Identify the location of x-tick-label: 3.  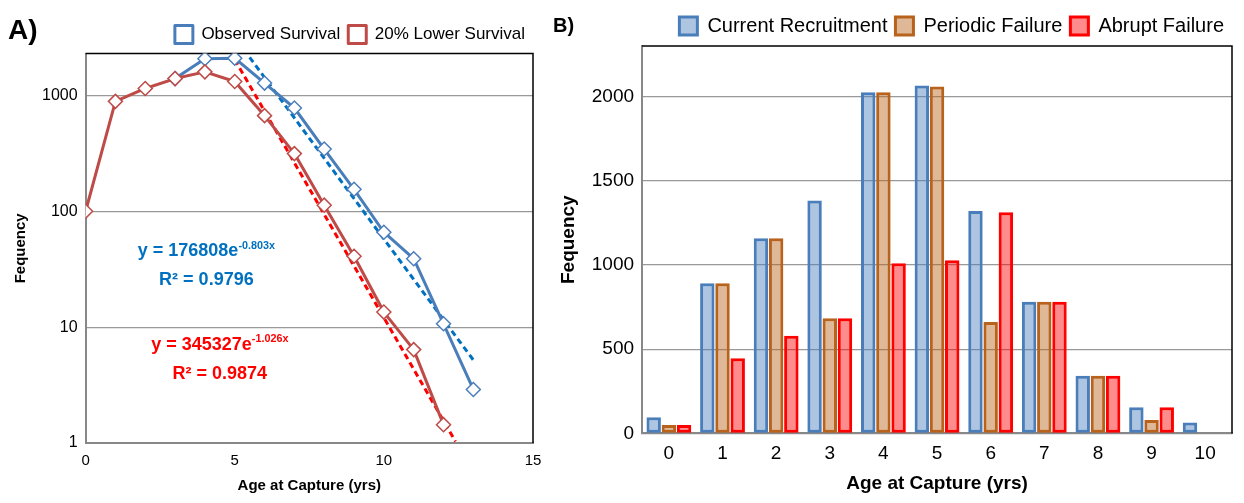
(830, 453).